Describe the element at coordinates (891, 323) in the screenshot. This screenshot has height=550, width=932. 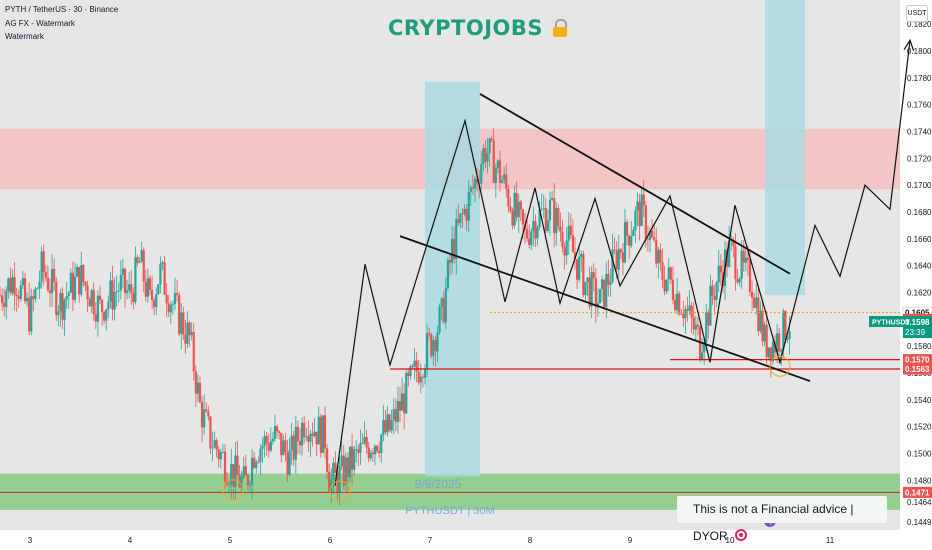
I see `symbol-tag: PYTHUSDT` at that location.